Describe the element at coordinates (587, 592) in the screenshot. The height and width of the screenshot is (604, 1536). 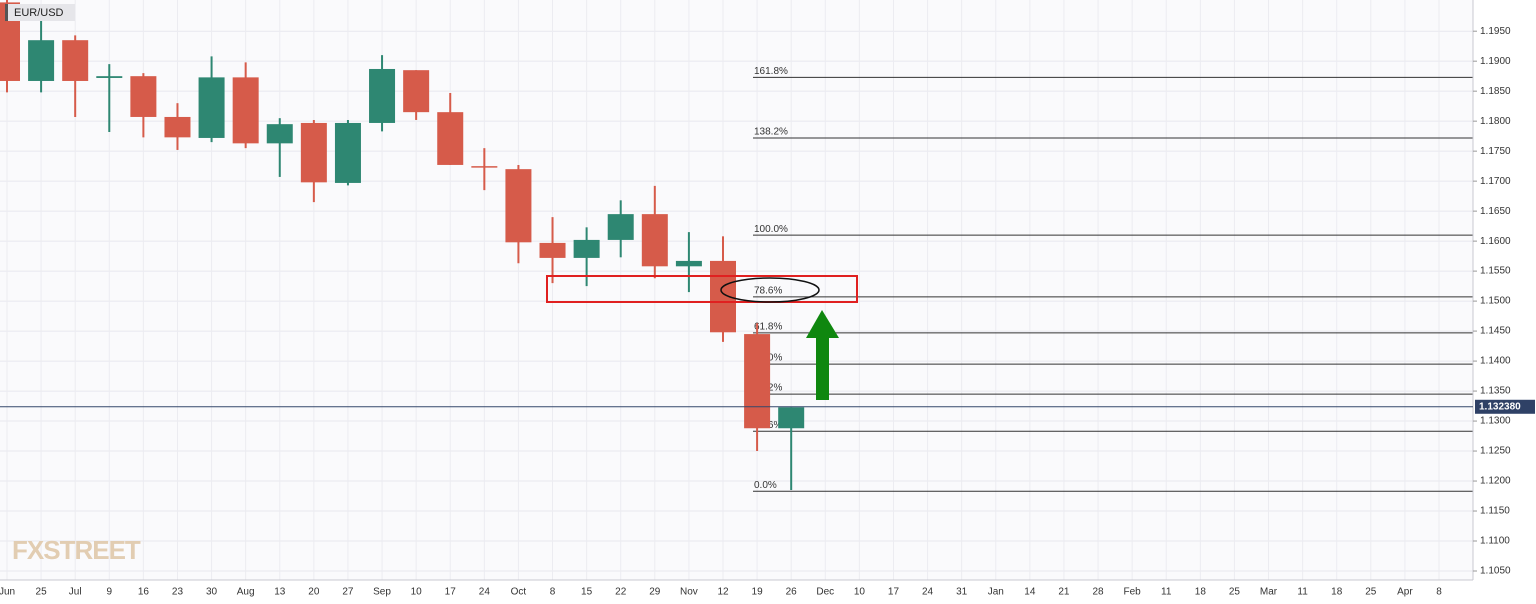
I see `x-tick-label: 15` at that location.